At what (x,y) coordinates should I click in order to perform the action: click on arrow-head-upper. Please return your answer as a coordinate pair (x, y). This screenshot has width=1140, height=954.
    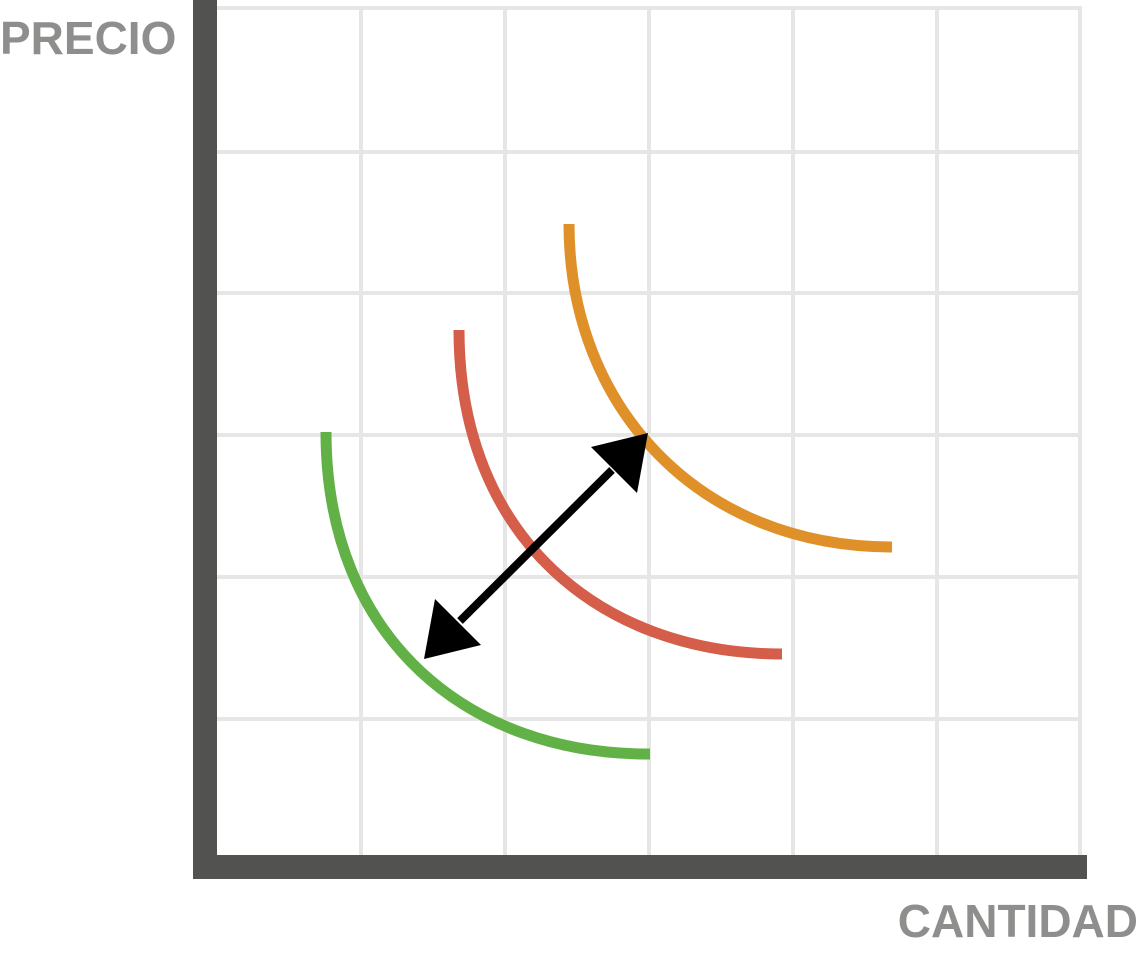
    Looking at the image, I should click on (619, 463).